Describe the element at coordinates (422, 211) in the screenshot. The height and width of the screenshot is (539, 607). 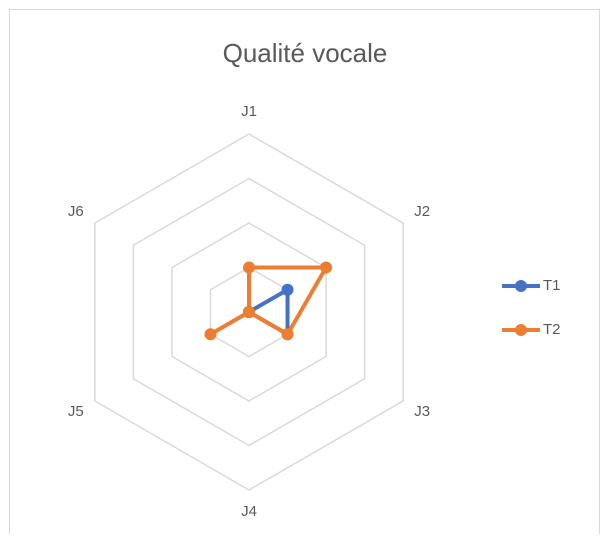
I see `category-label: J2` at that location.